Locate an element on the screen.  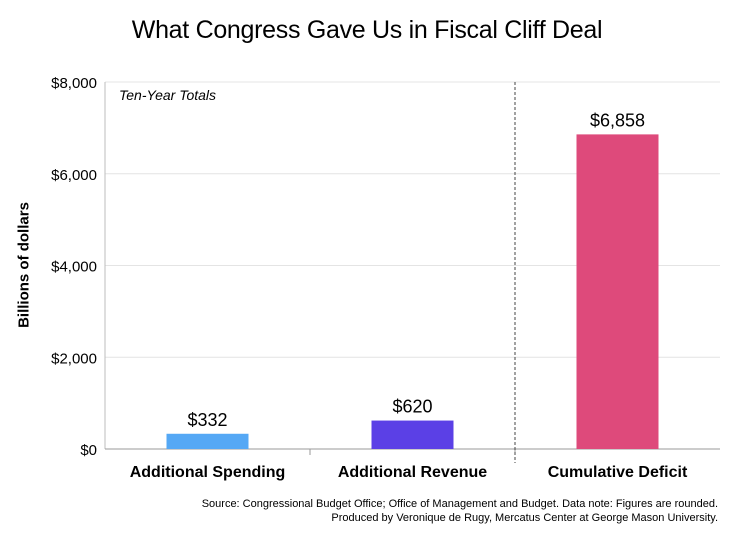
y-tick-label: $6,000 is located at coordinates (74, 175).